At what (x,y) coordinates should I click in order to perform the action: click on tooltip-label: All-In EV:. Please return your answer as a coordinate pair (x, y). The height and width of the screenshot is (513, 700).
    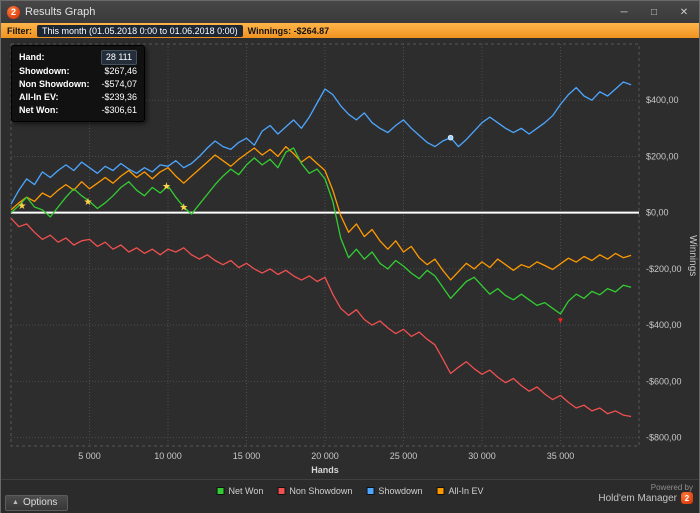
    Looking at the image, I should click on (39, 97).